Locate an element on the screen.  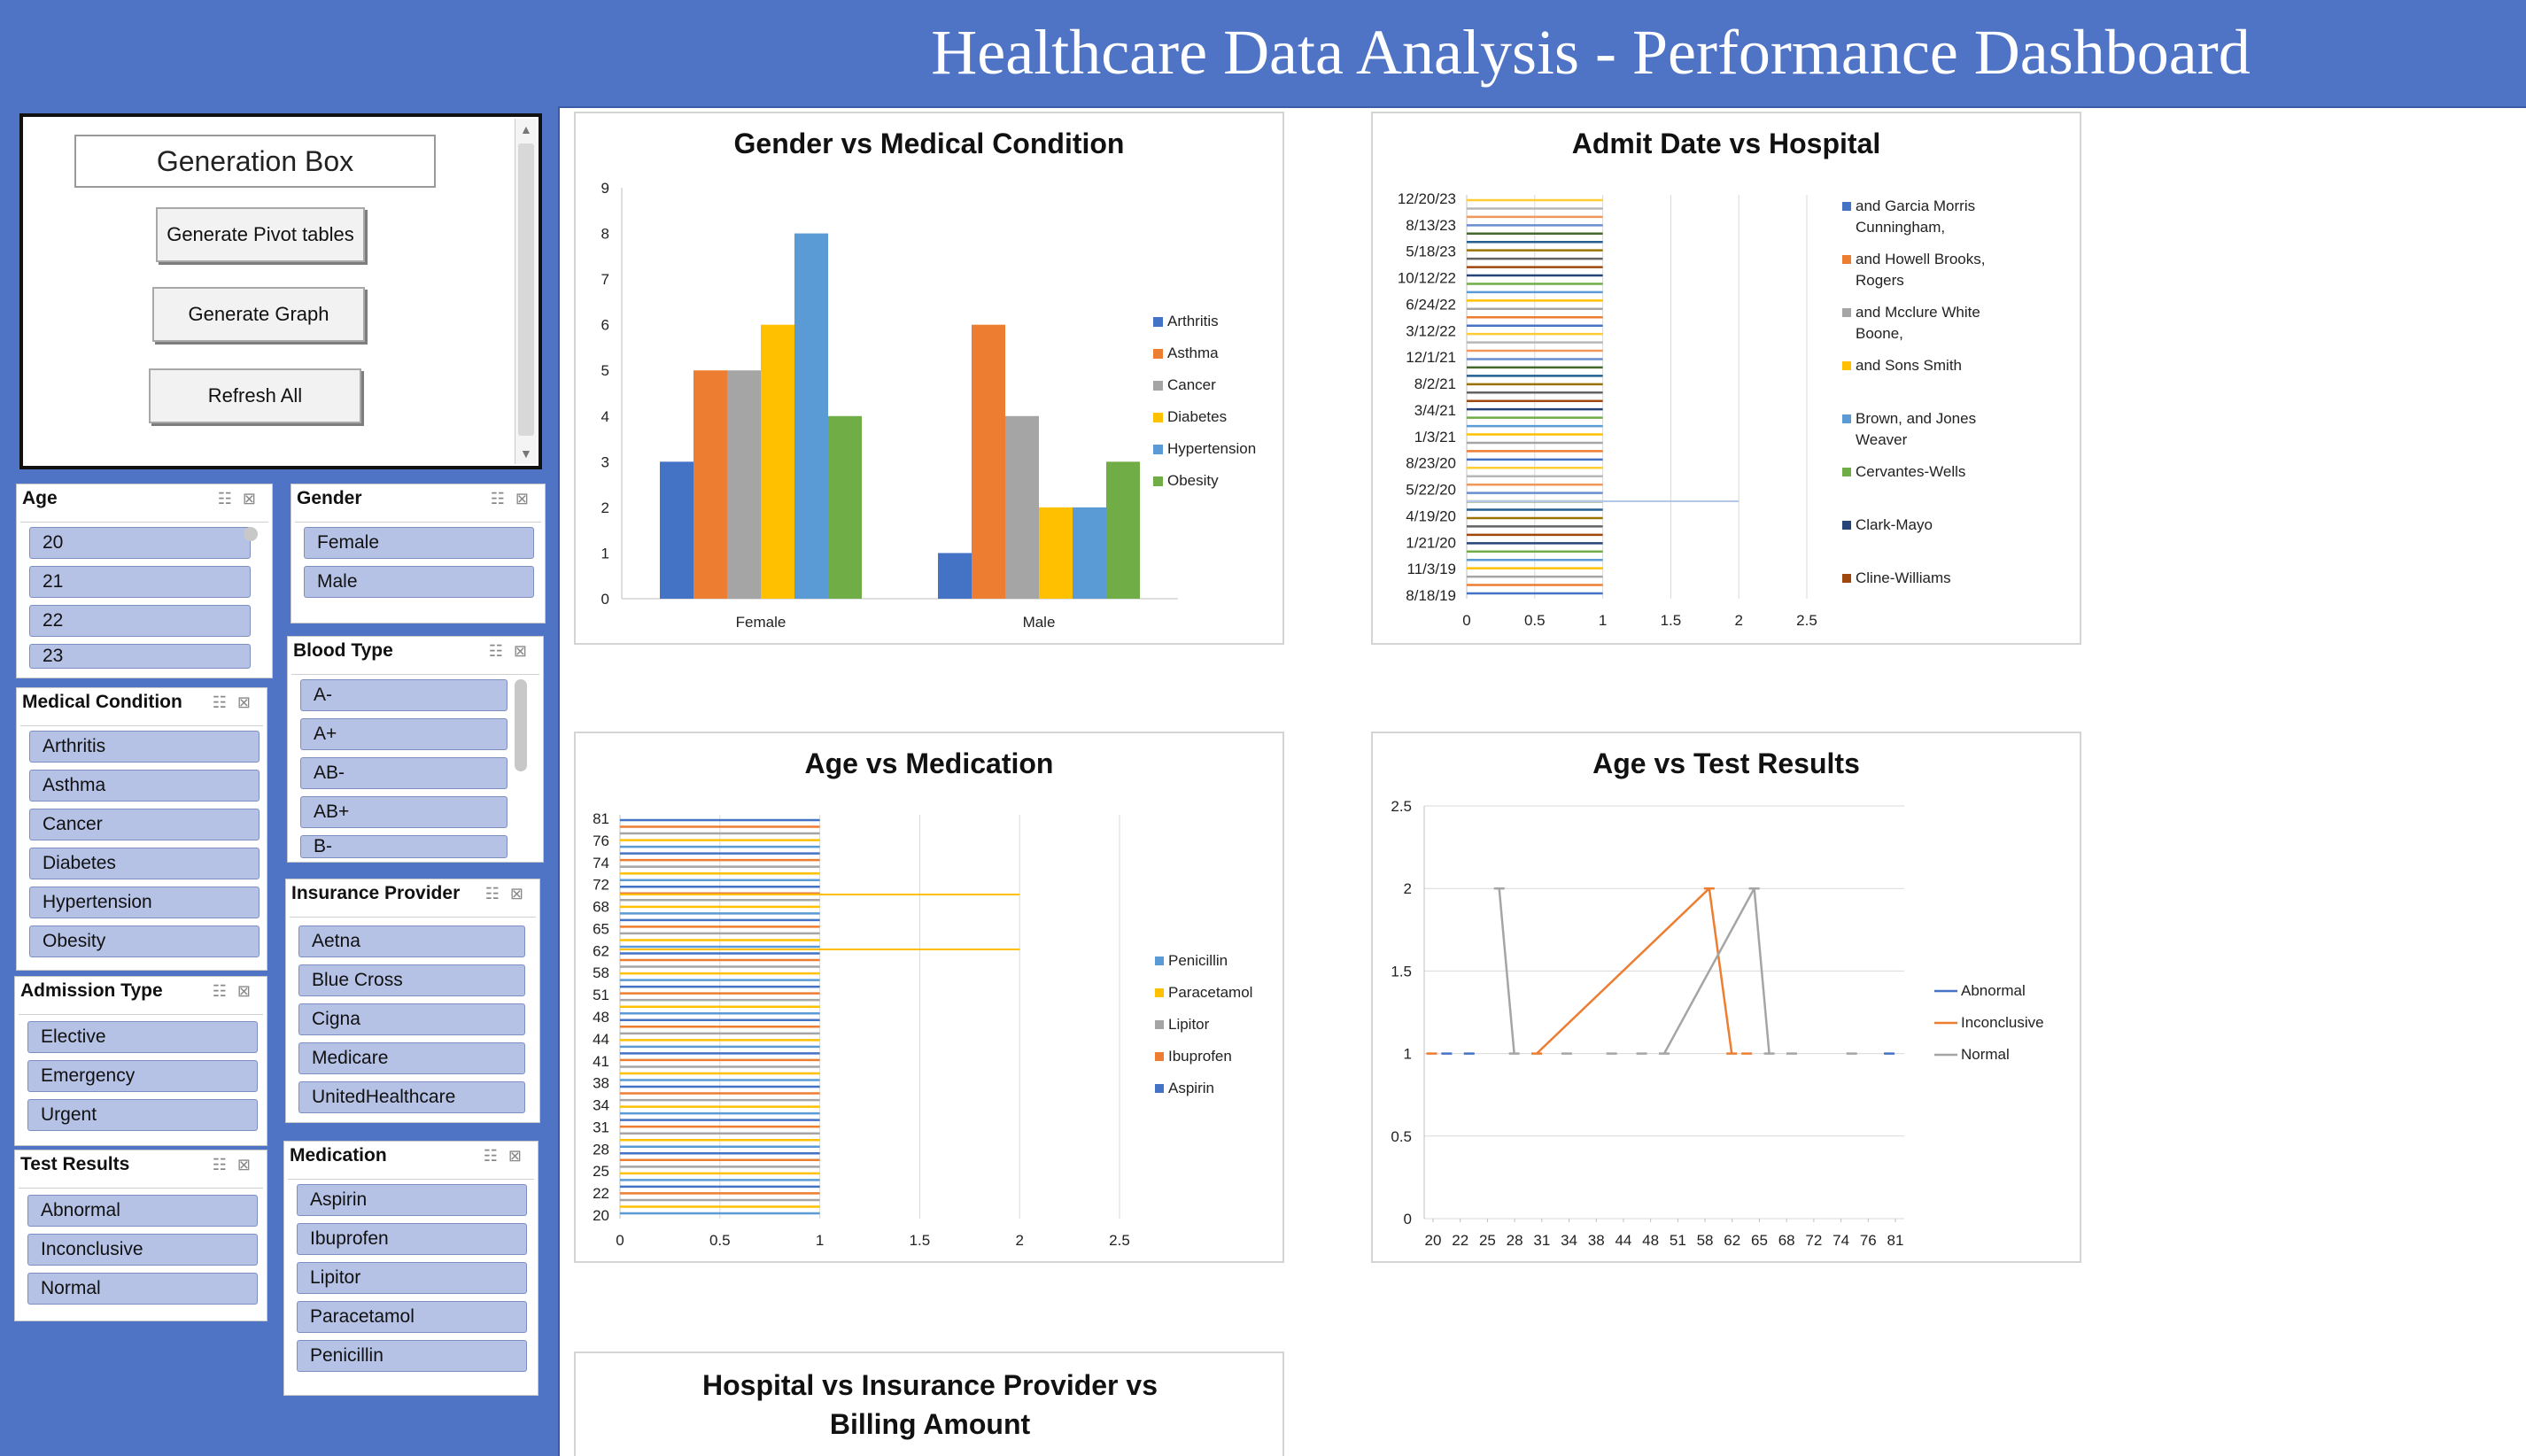
slicer-item: Inconclusive is located at coordinates (142, 1250).